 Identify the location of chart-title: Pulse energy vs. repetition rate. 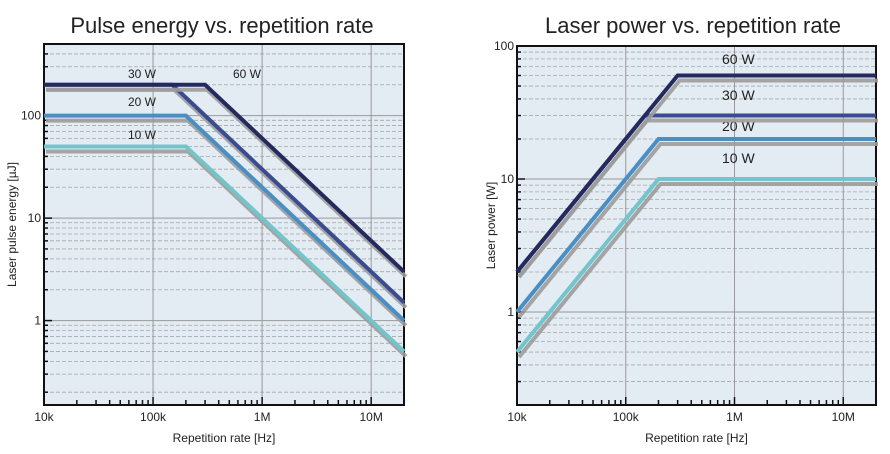
(221, 25).